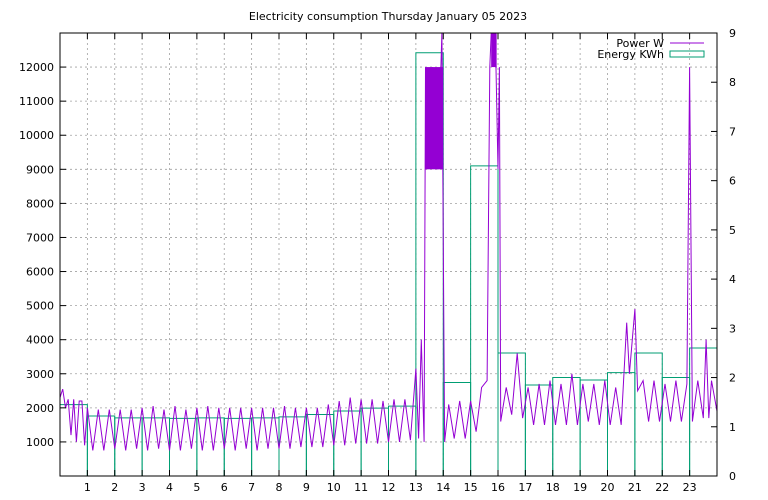 The image size is (768, 500). I want to click on x-tick-label: 8, so click(279, 487).